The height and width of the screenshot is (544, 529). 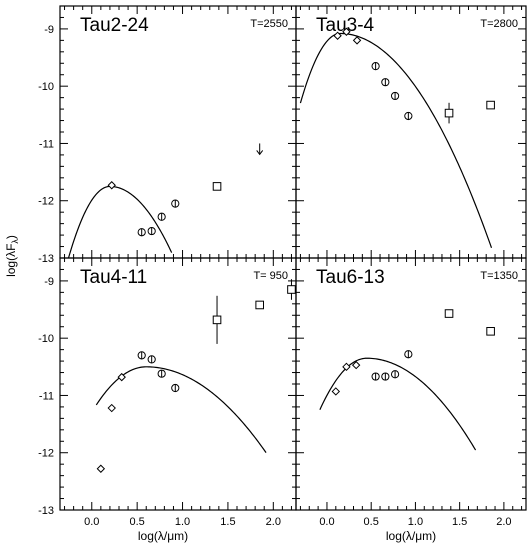 I want to click on panel-title: Tau3-4, so click(x=345, y=25).